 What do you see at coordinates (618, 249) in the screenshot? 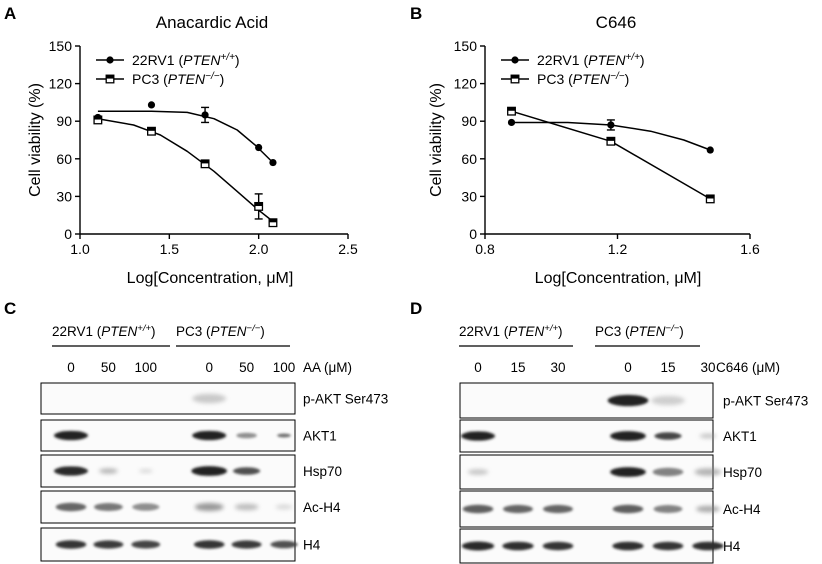
I see `x-tick-label: 1.2` at bounding box center [618, 249].